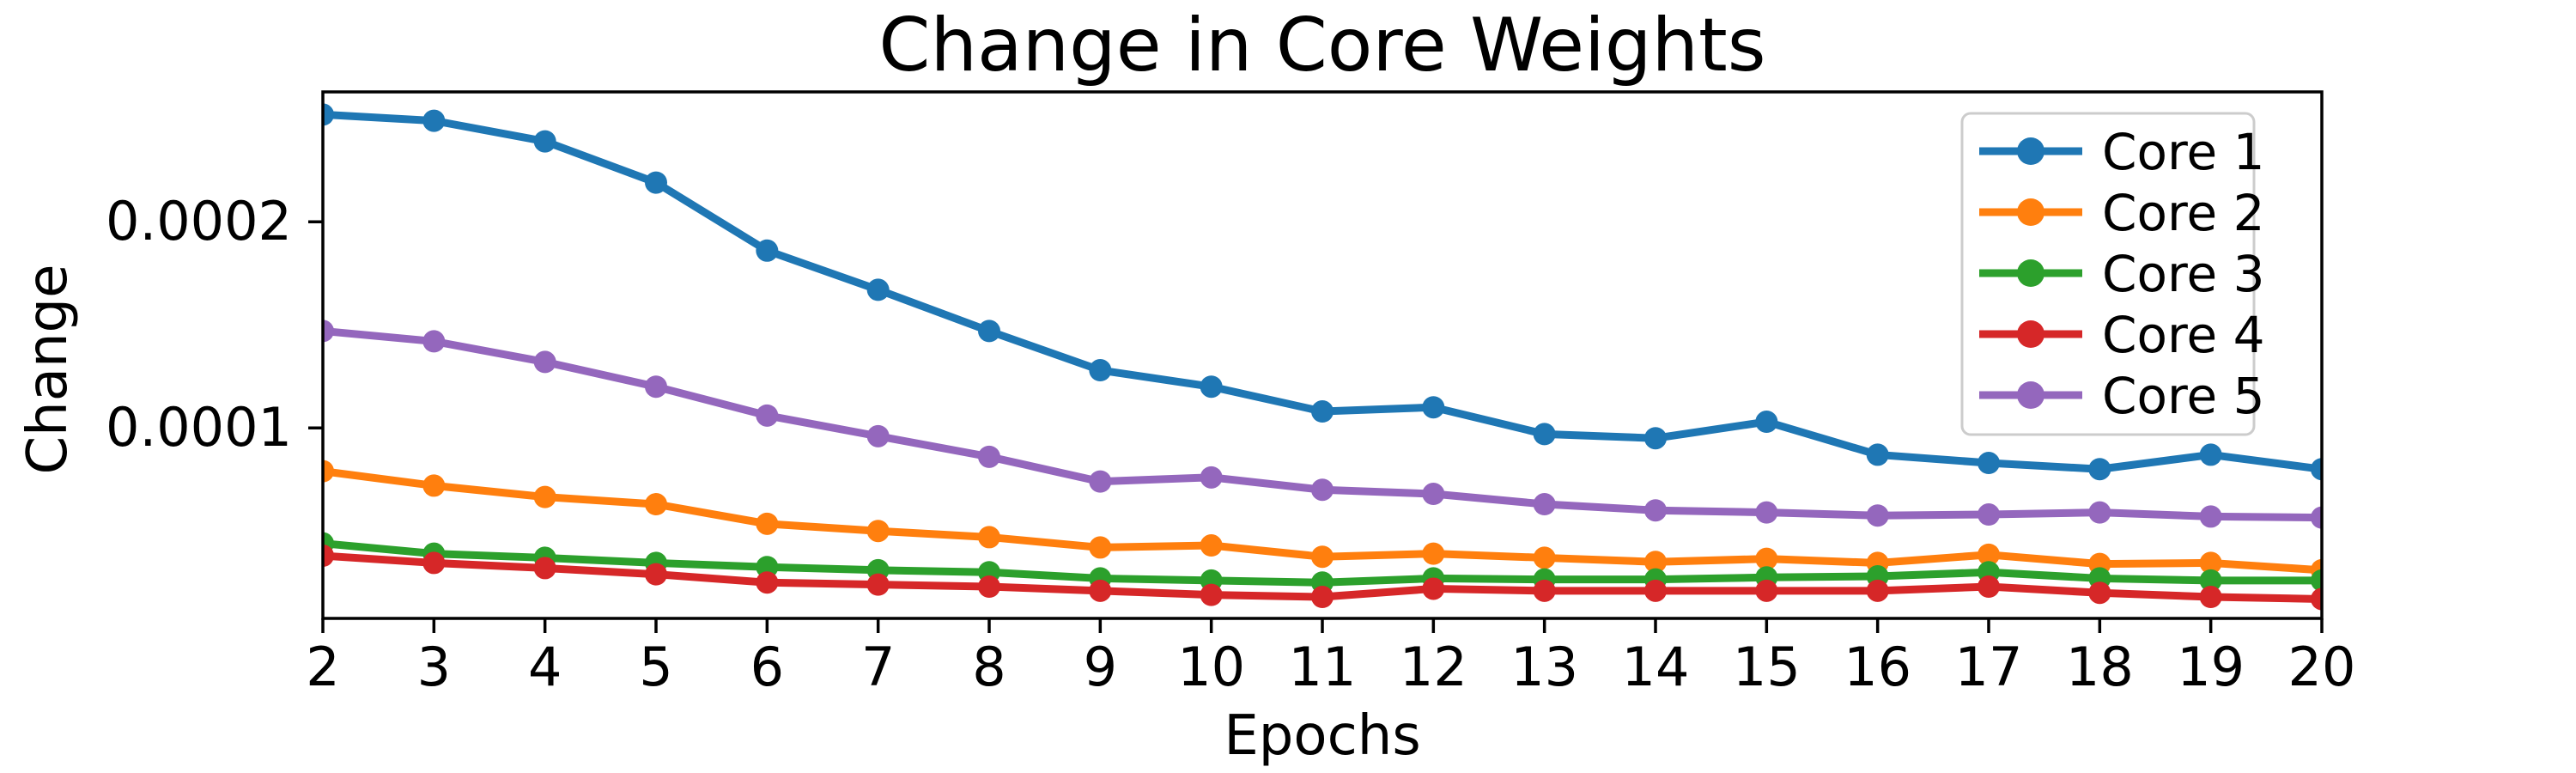 This screenshot has height=773, width=2576. Describe the element at coordinates (48, 369) in the screenshot. I see `y-axis-label: Change` at that location.